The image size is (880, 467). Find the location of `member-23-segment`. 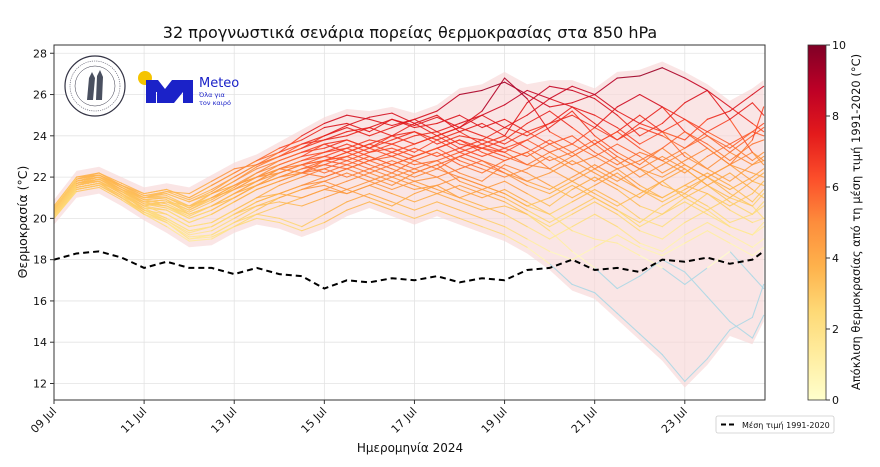

member-23-segment is located at coordinates (741, 183).